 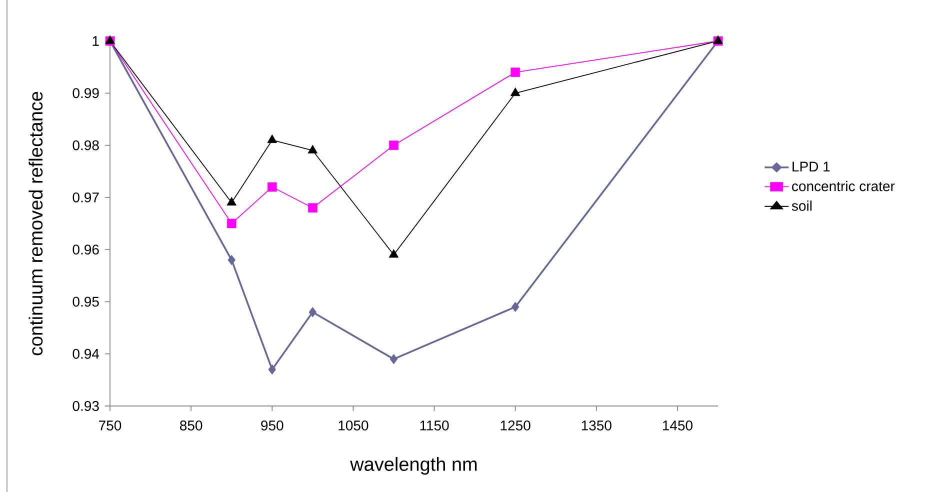 I want to click on y-axis-title: continuum removed reflectance, so click(x=35, y=224).